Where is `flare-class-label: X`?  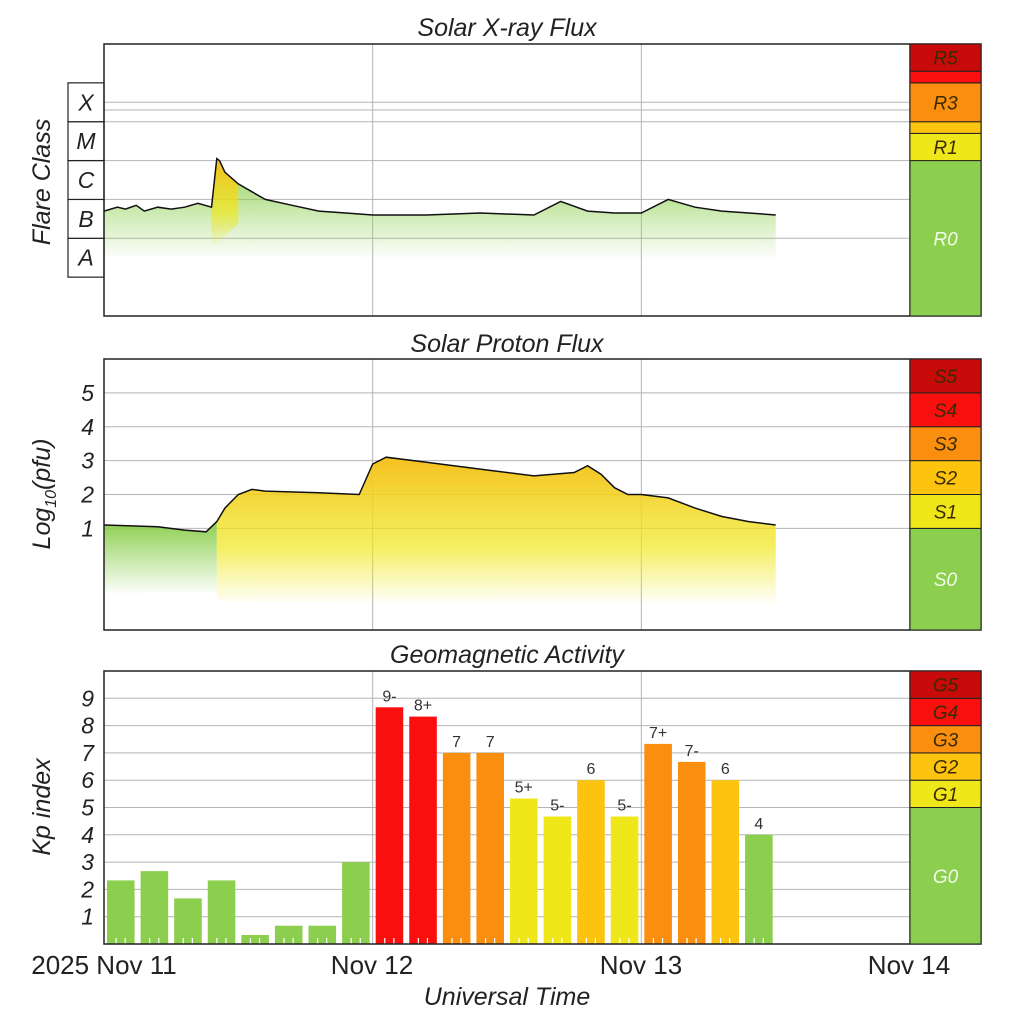 flare-class-label: X is located at coordinates (86, 102).